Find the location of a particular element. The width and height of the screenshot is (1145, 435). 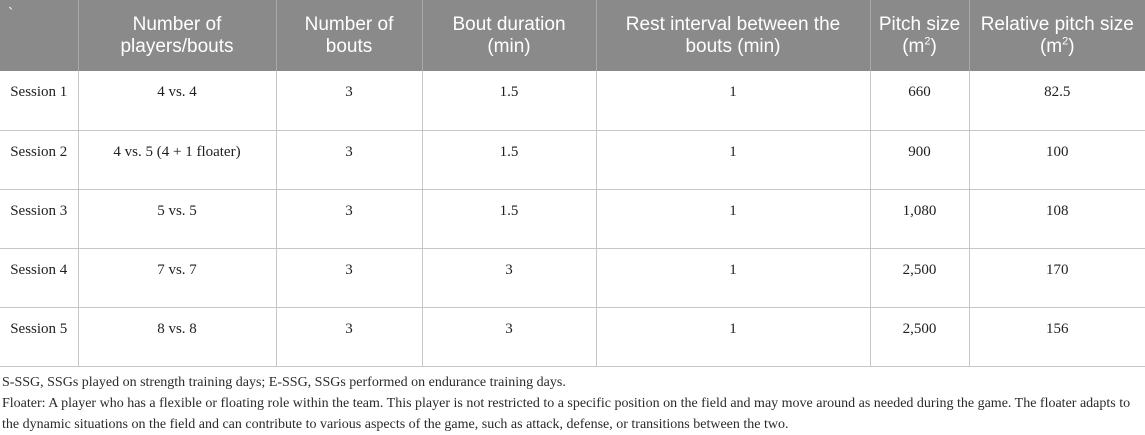

relative-pitch-cell: 82.5 is located at coordinates (1057, 101).